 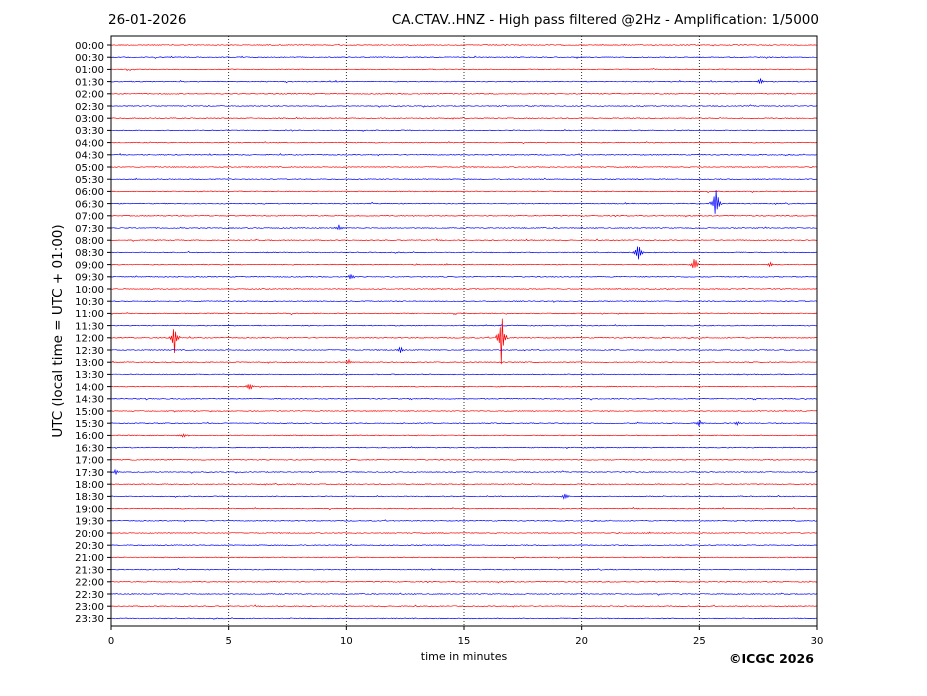 What do you see at coordinates (89, 424) in the screenshot?
I see `y-tick-label: 15:30` at bounding box center [89, 424].